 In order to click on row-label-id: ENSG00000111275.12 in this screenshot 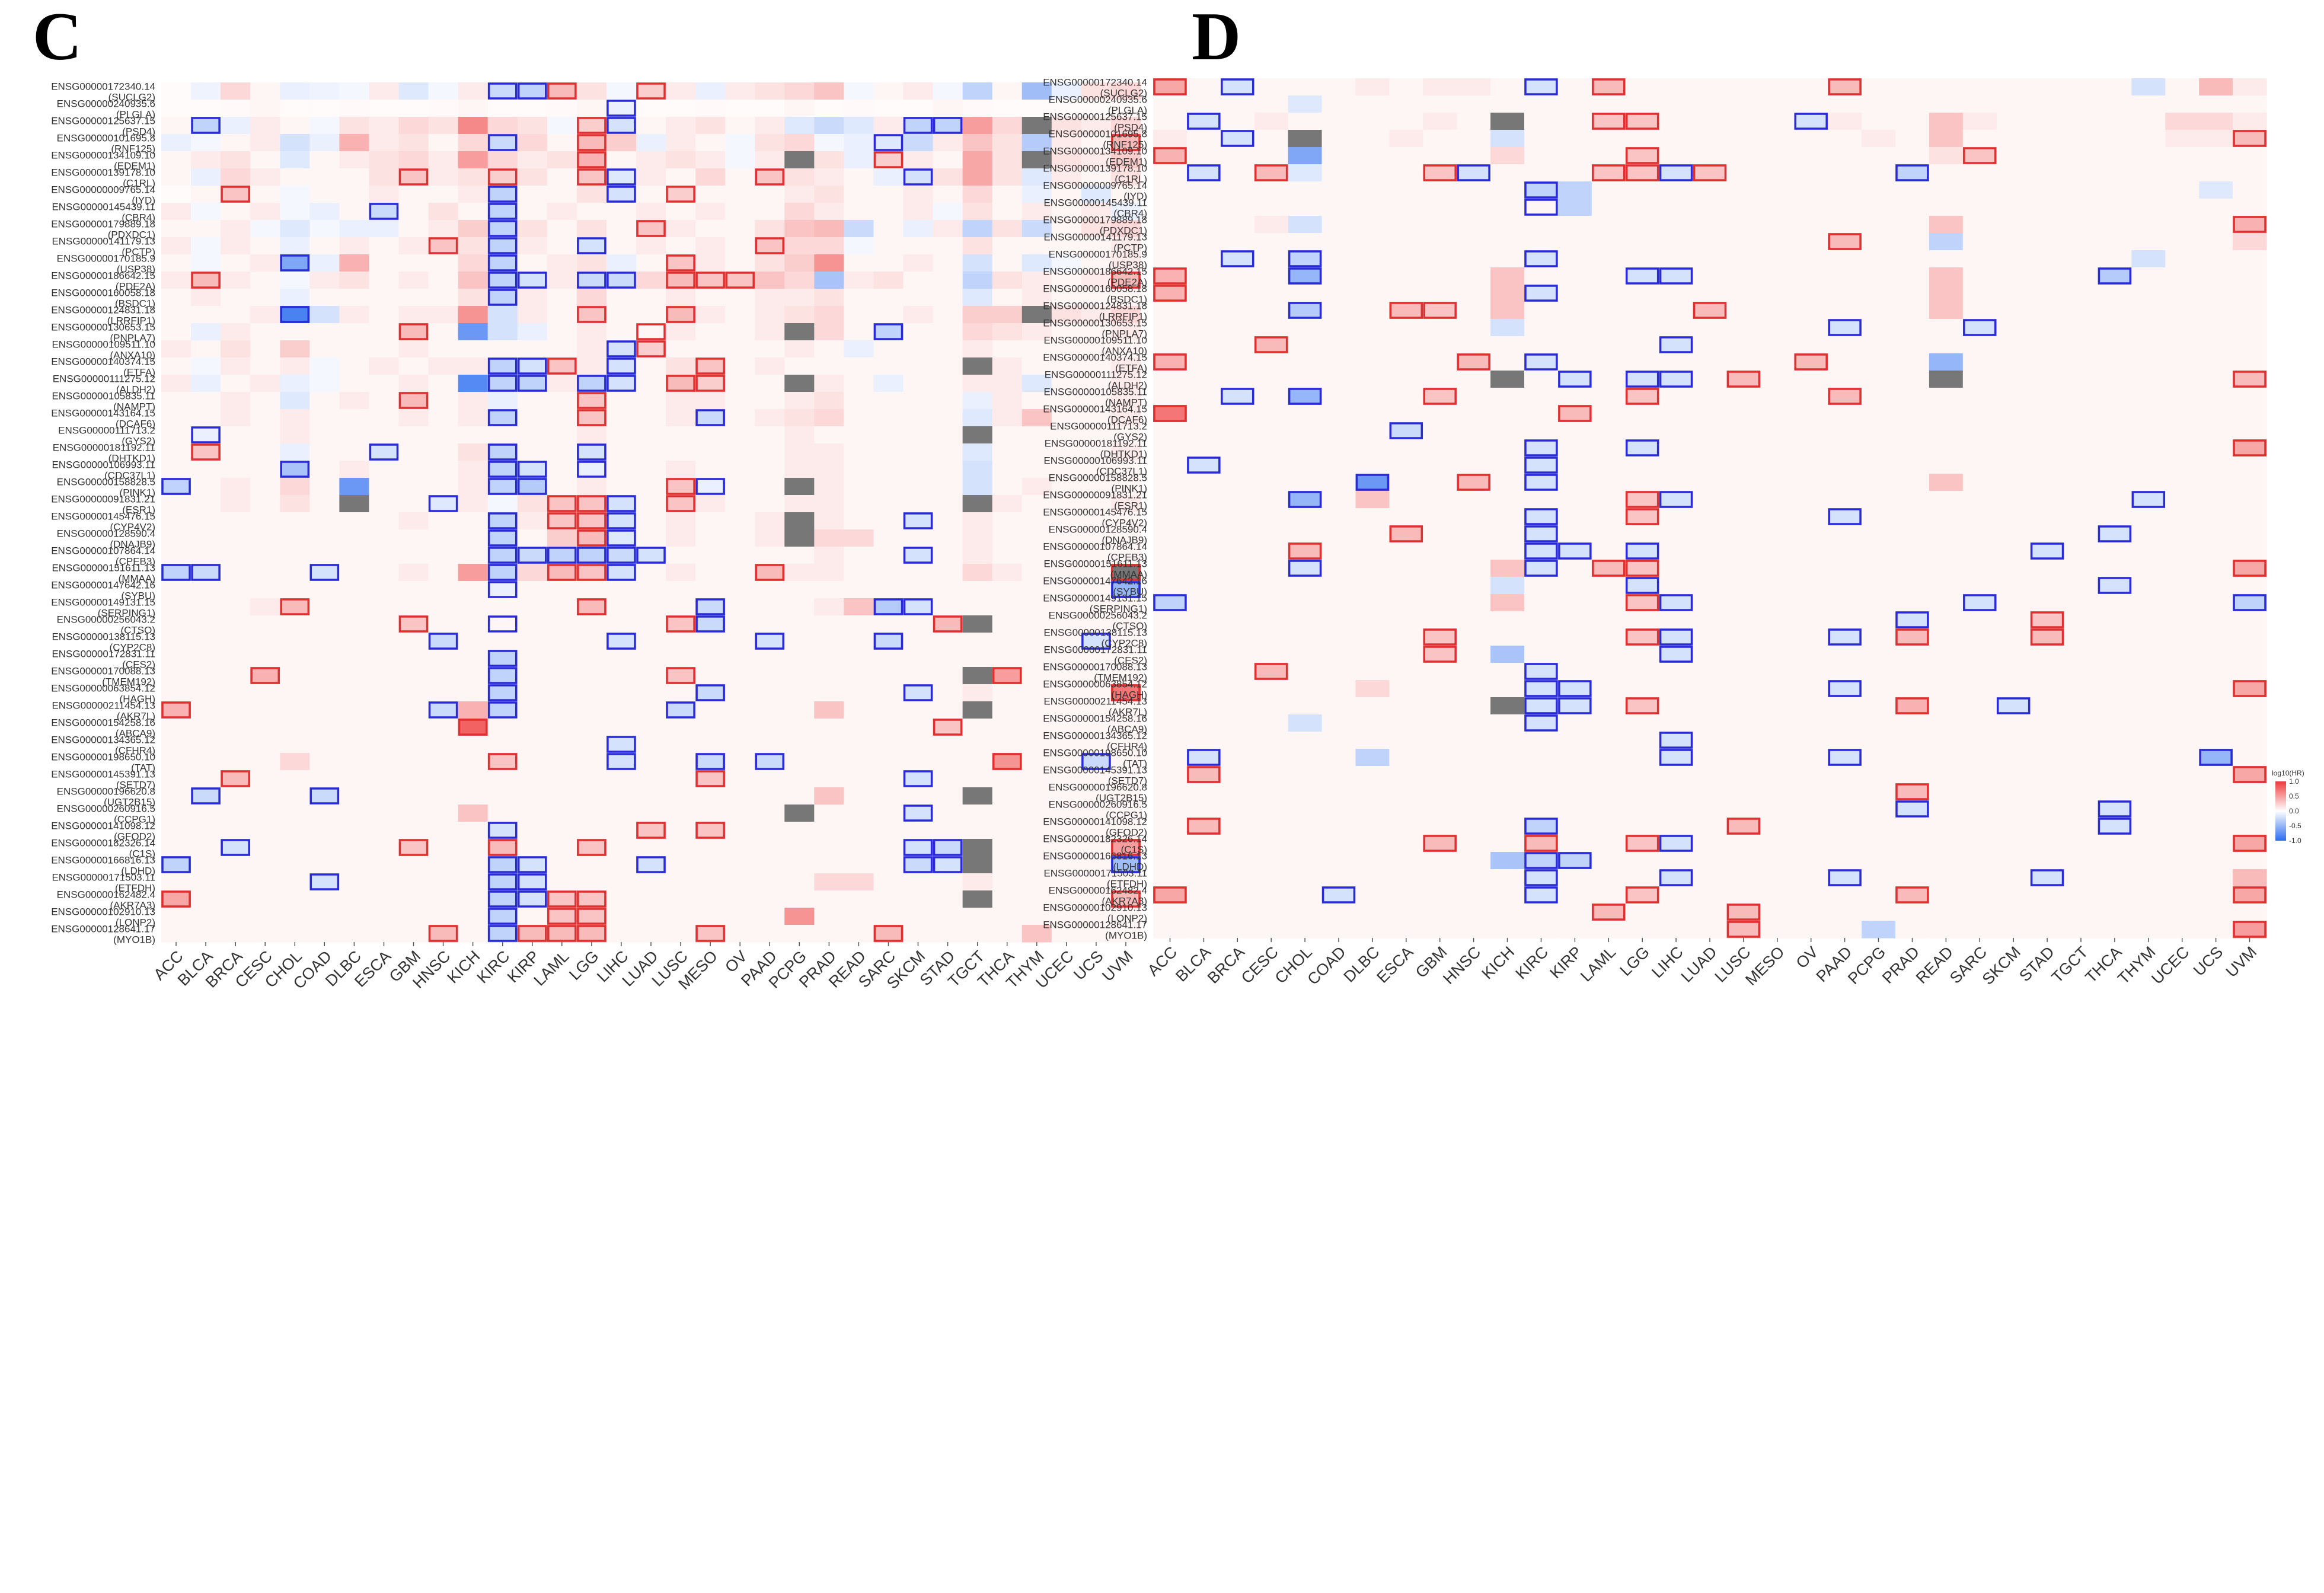, I will do `click(104, 379)`.